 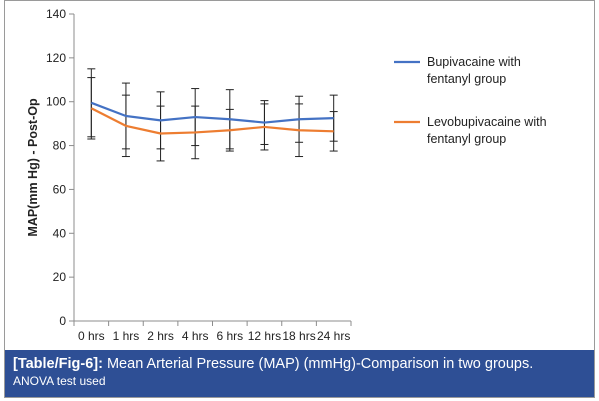 I want to click on y-tick-label: 60, so click(x=60, y=189).